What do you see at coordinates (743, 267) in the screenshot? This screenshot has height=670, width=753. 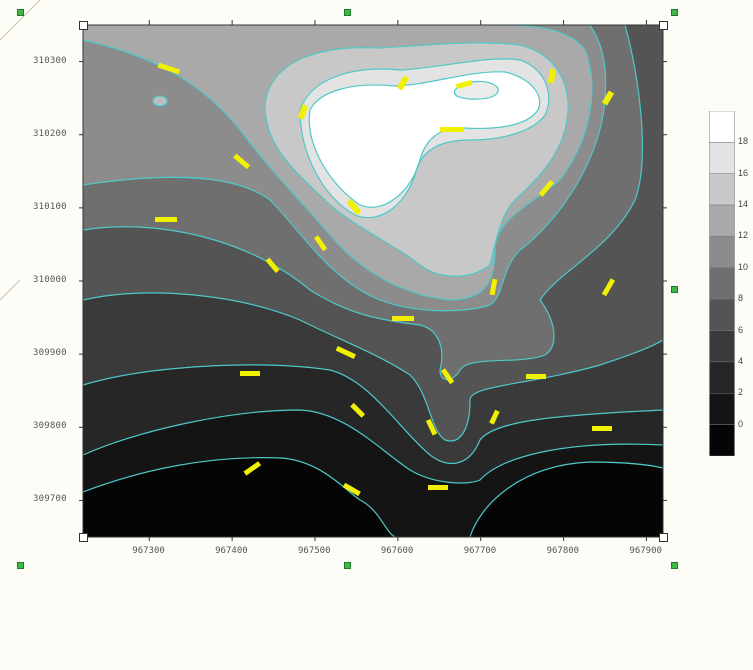 I see `legend-label: 10` at bounding box center [743, 267].